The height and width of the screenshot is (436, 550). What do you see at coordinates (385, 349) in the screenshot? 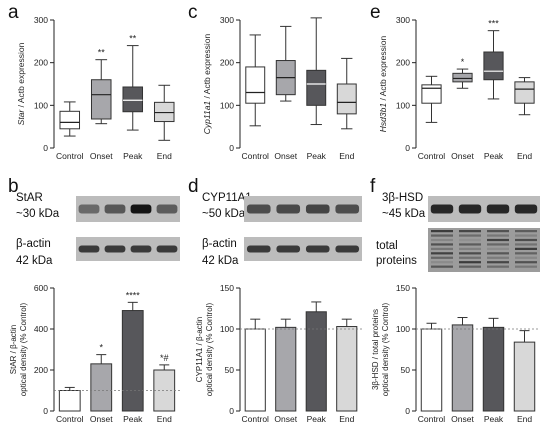
I see `y-axis-label: optical density (% Control)` at bounding box center [385, 349].